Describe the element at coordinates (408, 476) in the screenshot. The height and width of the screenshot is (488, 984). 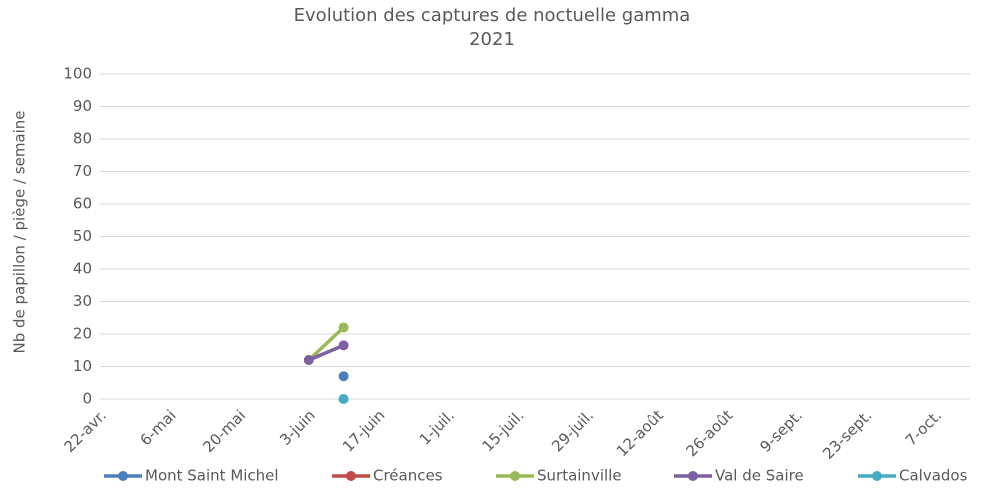
I see `legend-label: Créances` at that location.